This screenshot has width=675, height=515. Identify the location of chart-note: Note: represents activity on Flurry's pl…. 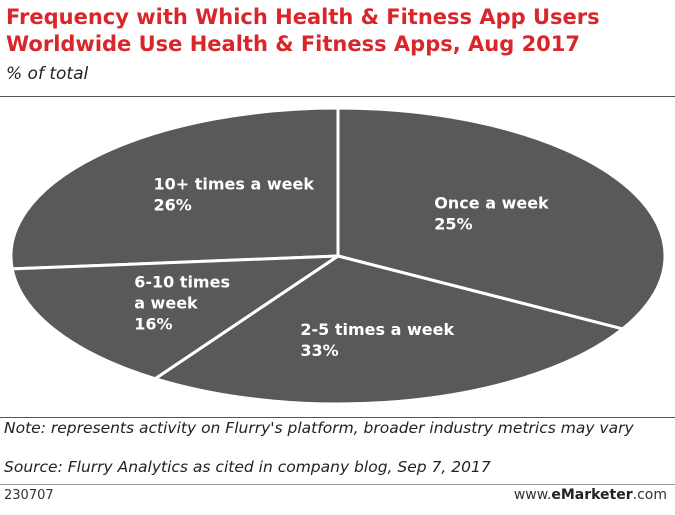
(319, 428).